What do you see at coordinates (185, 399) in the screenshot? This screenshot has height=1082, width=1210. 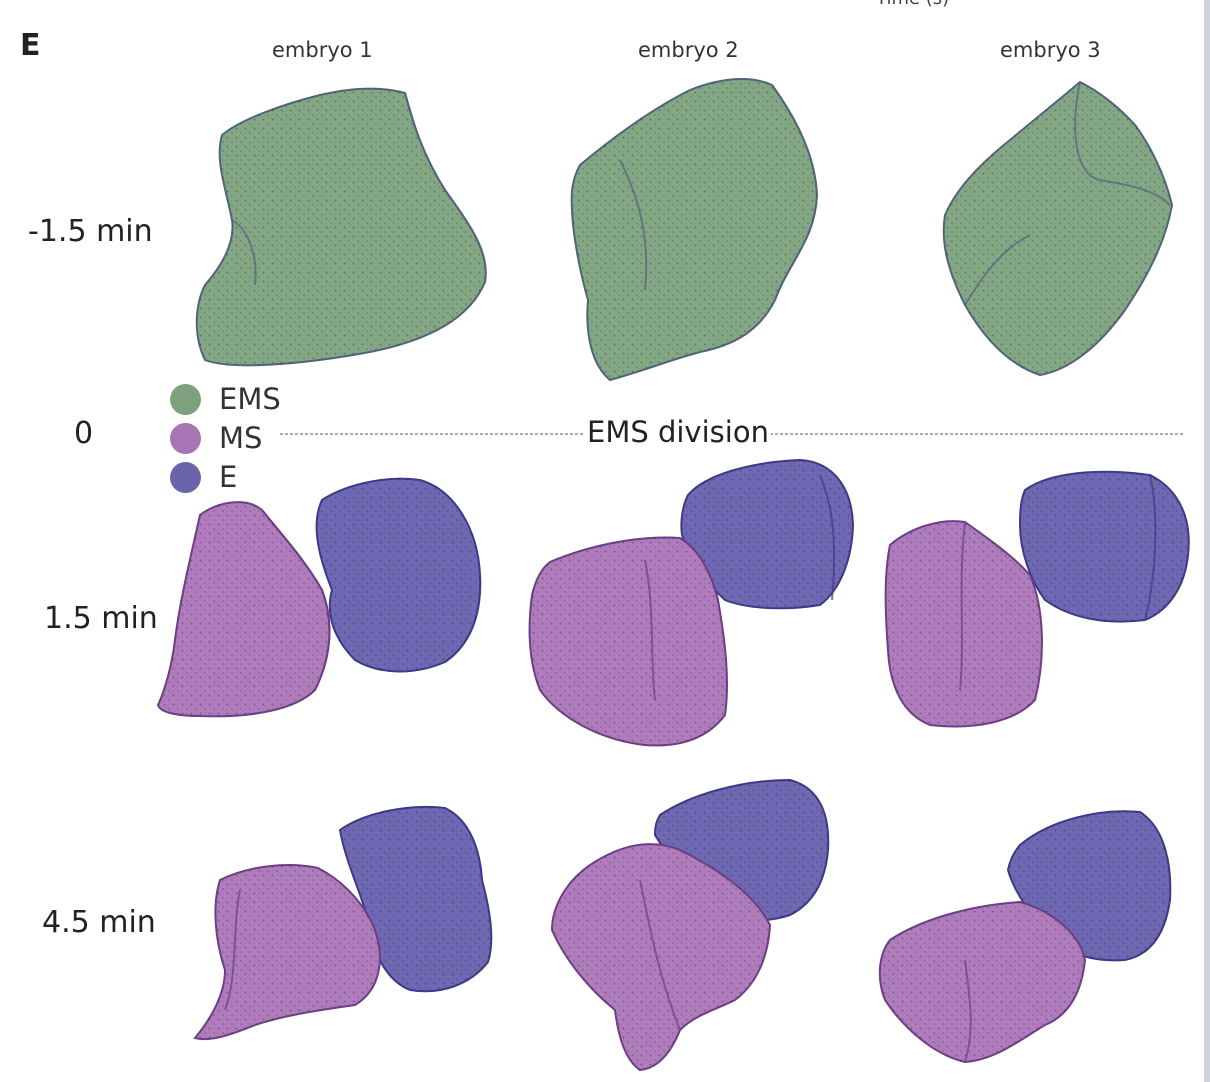 I see `legend-dot-ems-icon` at bounding box center [185, 399].